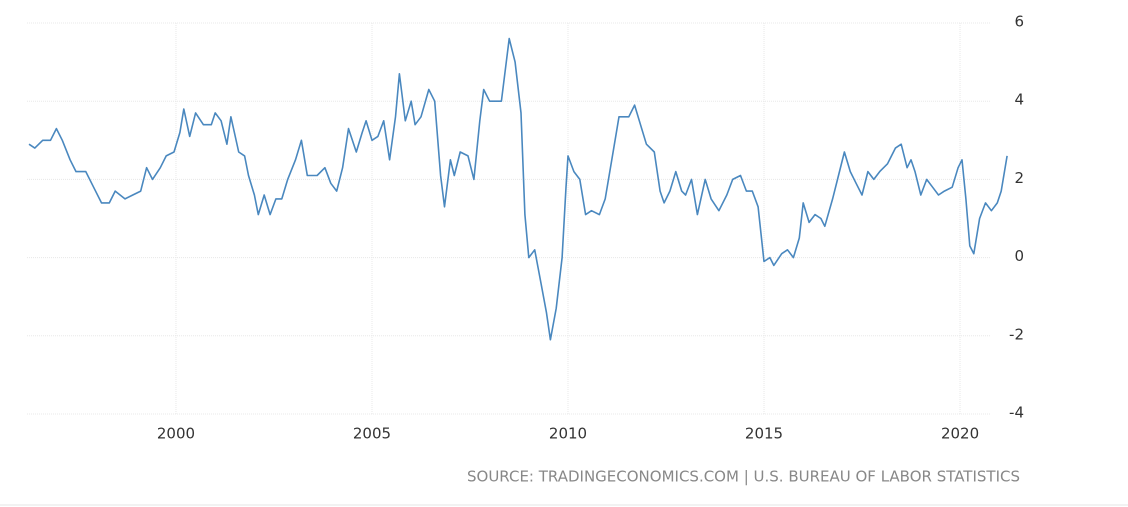 The image size is (1128, 507). What do you see at coordinates (1016, 413) in the screenshot?
I see `y-tick-label: -4` at bounding box center [1016, 413].